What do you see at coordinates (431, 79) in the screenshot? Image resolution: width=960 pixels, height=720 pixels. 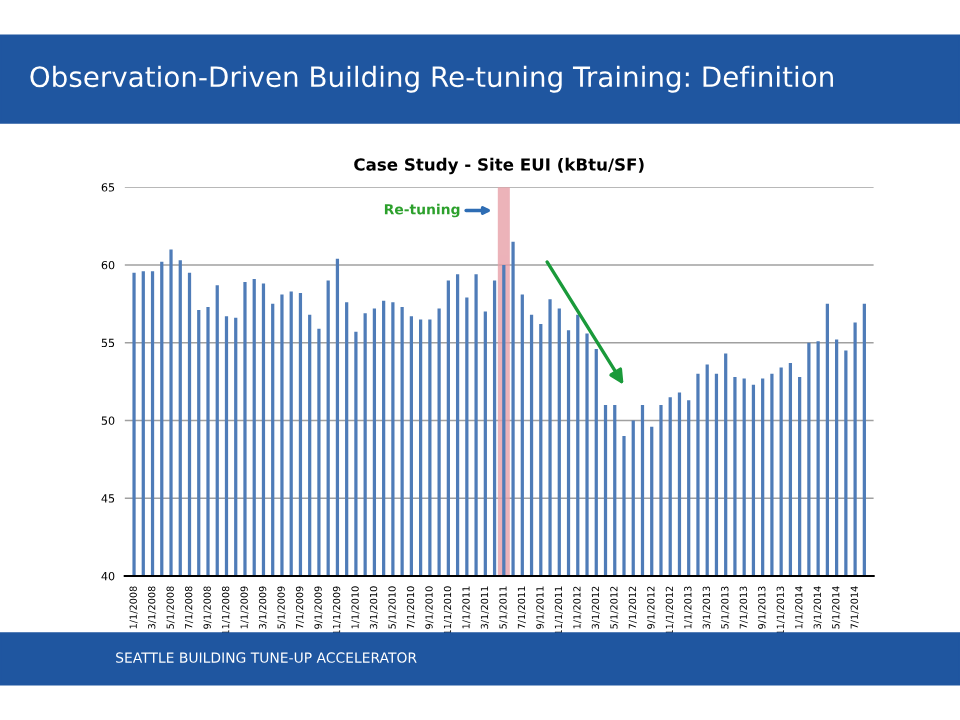 I see `chart-title: Observation-Driven Building Re-tuning Training: Definition` at bounding box center [431, 79].